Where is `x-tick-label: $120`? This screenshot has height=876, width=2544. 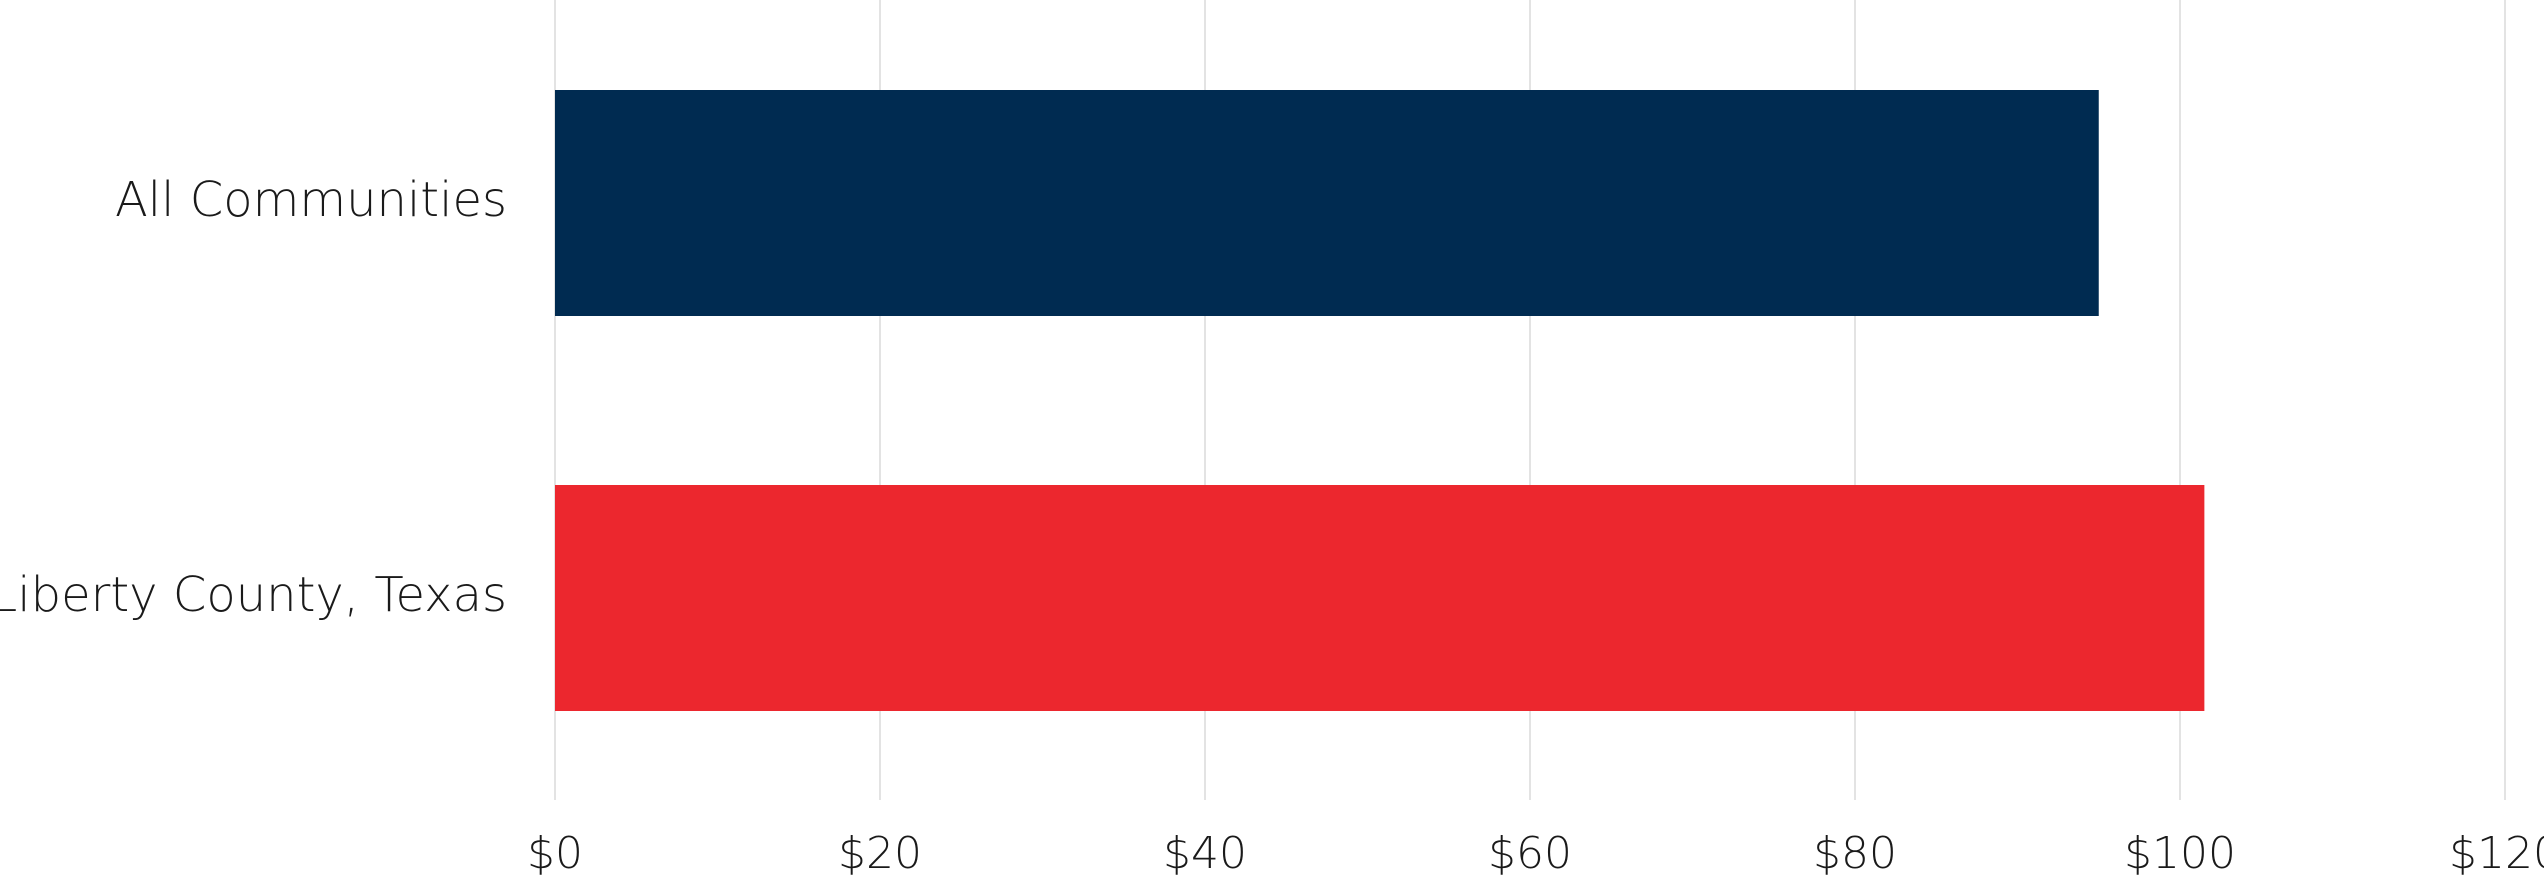 x-tick-label: $120 is located at coordinates (2496, 852).